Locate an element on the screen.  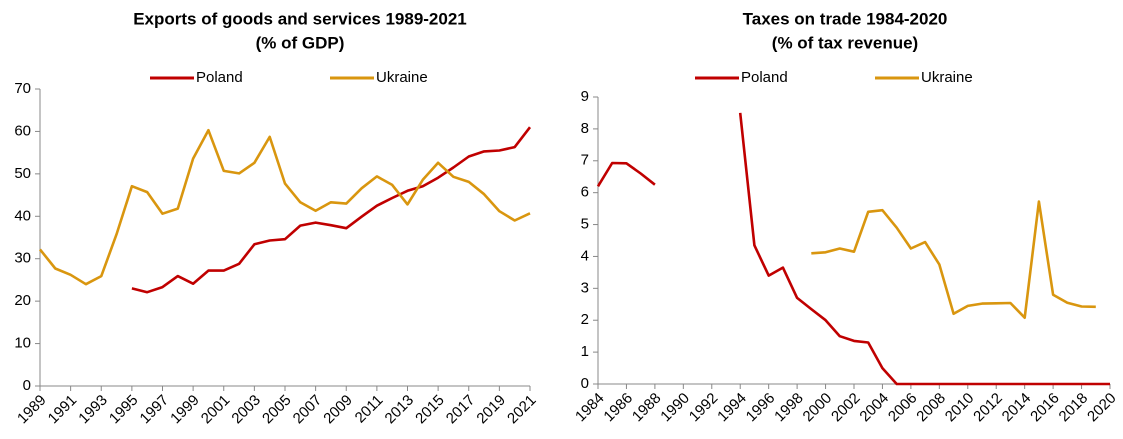
x-tick-label: 2015 is located at coordinates (430, 410).